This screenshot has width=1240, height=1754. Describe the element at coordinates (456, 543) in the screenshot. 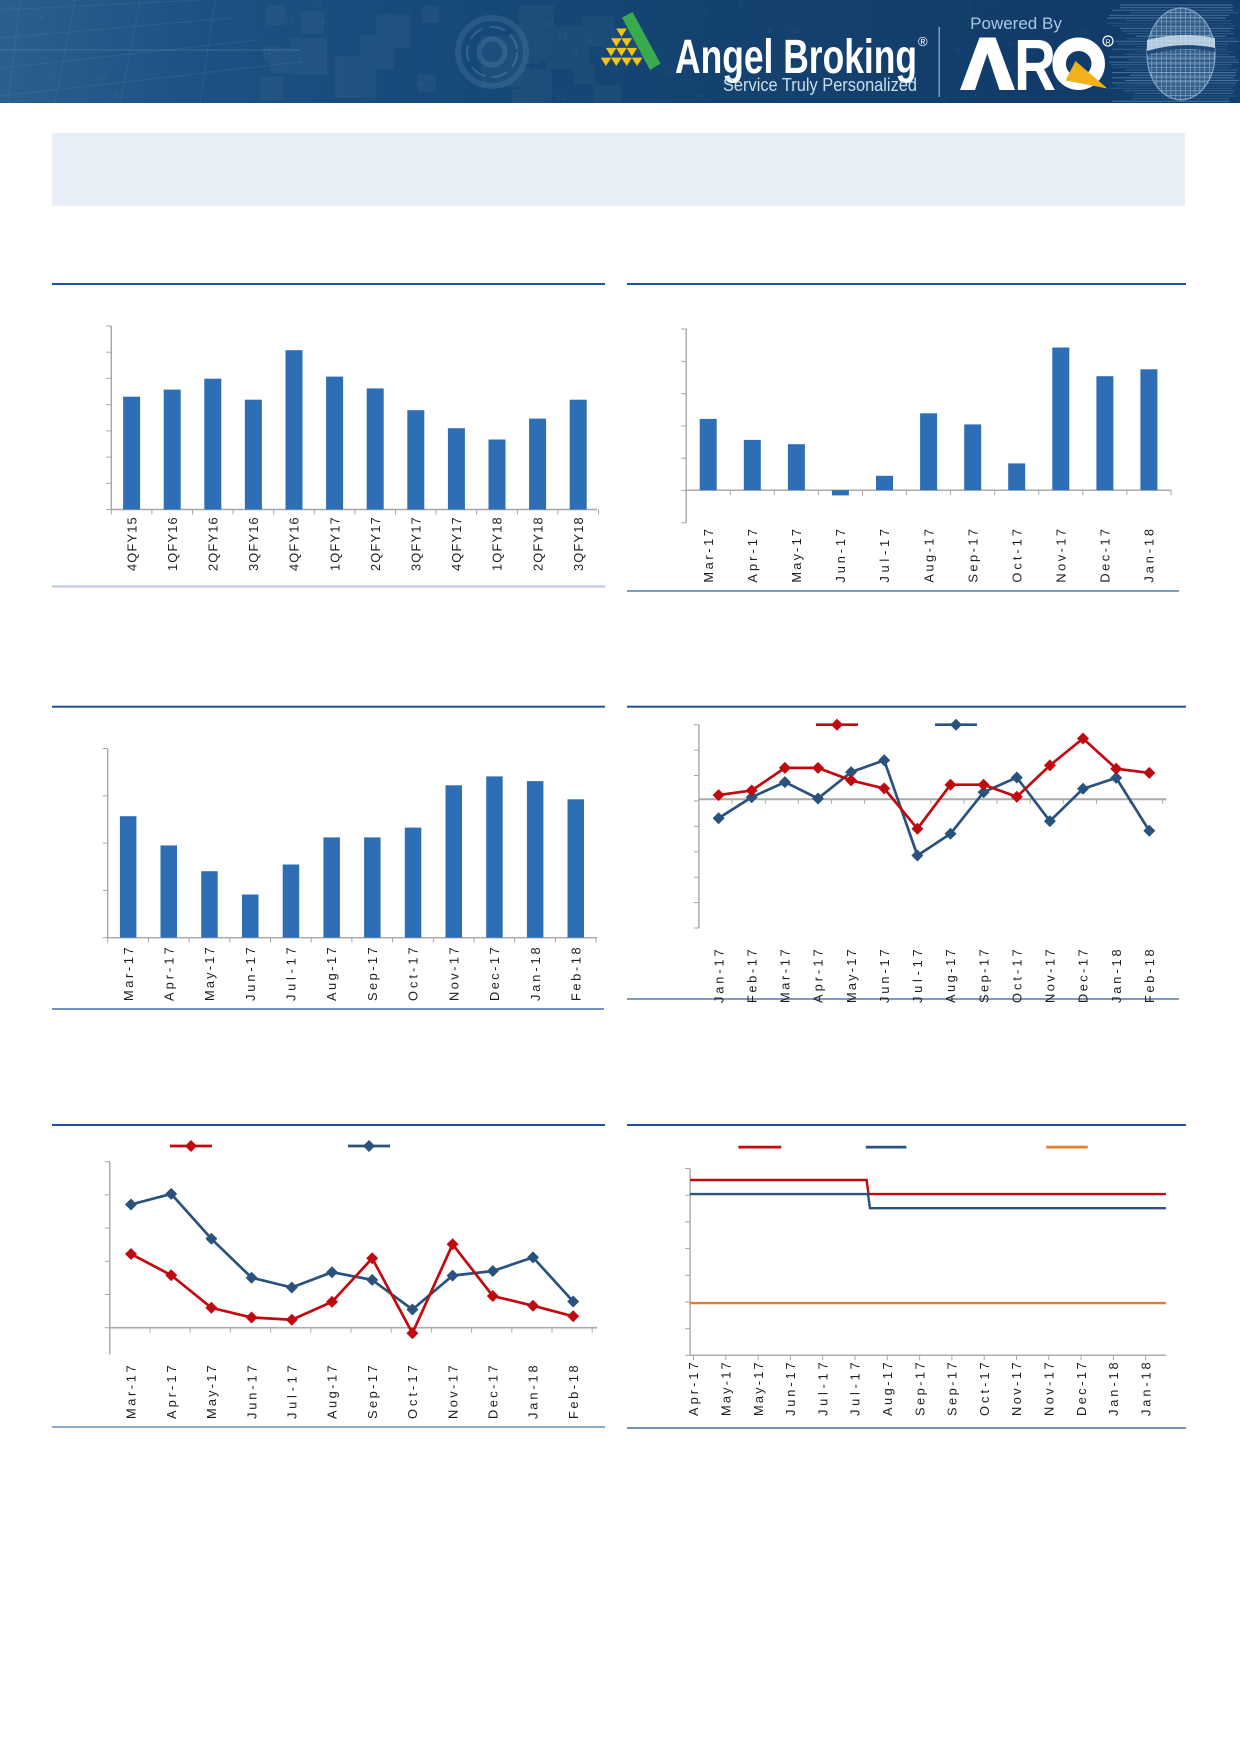

I see `svg-text: 4QFY17` at that location.